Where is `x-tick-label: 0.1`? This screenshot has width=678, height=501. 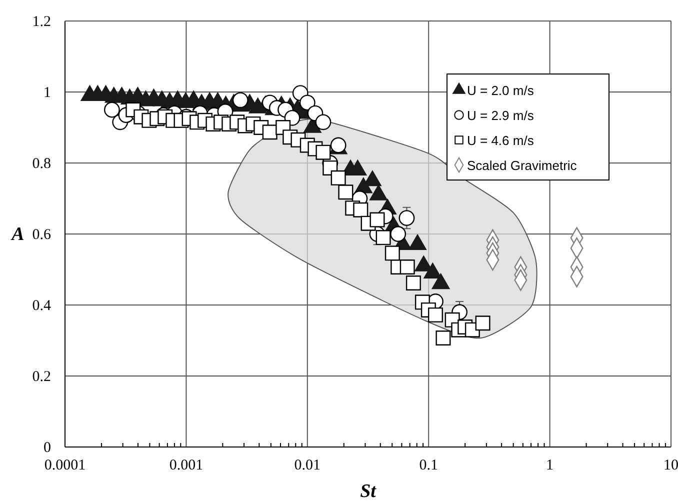
x-tick-label: 0.1 is located at coordinates (428, 466).